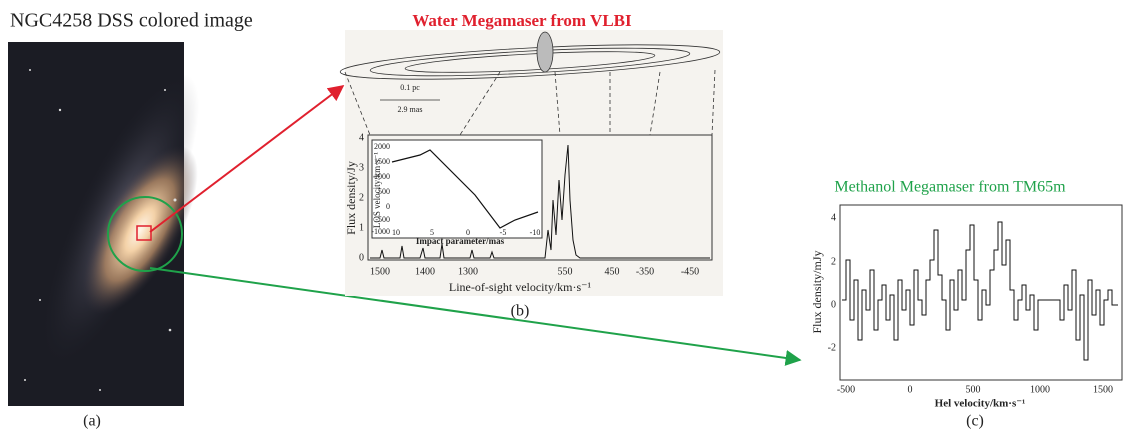 Image resolution: width=1134 pixels, height=434 pixels. I want to click on water-spectrum, so click(540, 201).